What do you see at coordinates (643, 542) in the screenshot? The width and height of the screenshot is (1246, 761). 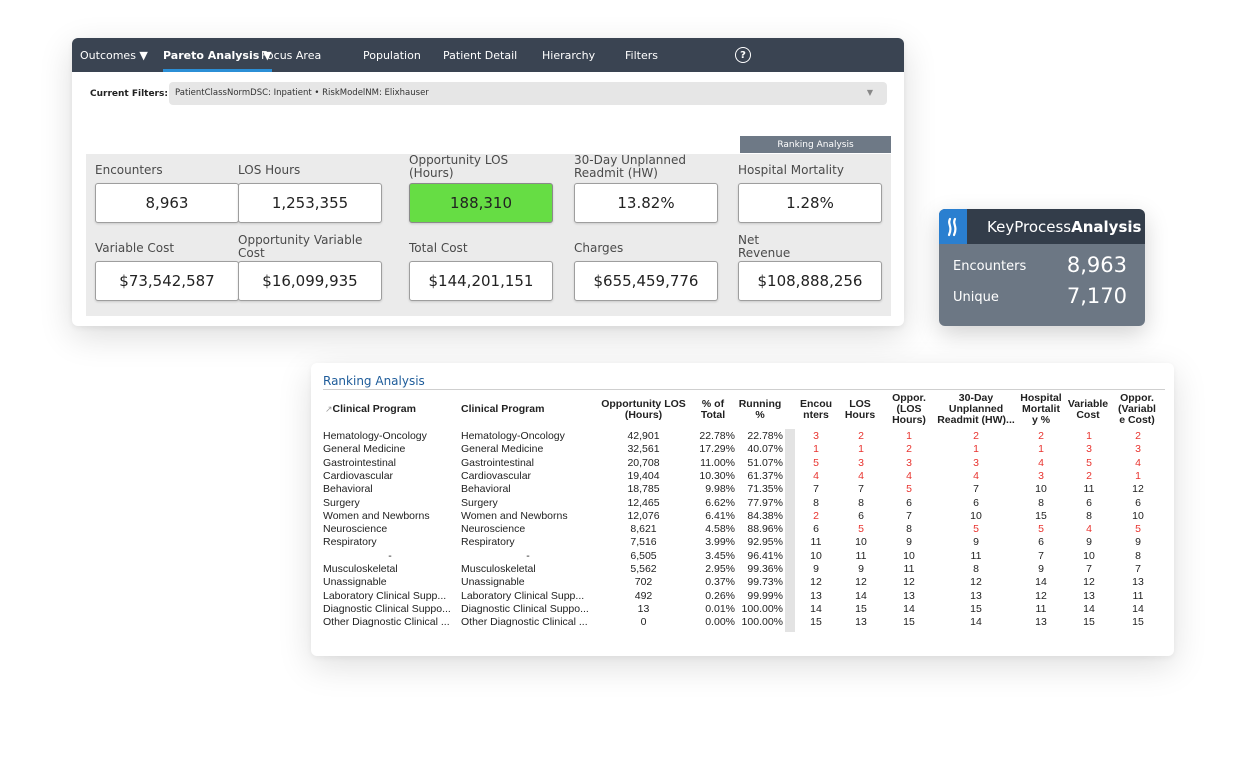 I see `table-cell: 7,516` at bounding box center [643, 542].